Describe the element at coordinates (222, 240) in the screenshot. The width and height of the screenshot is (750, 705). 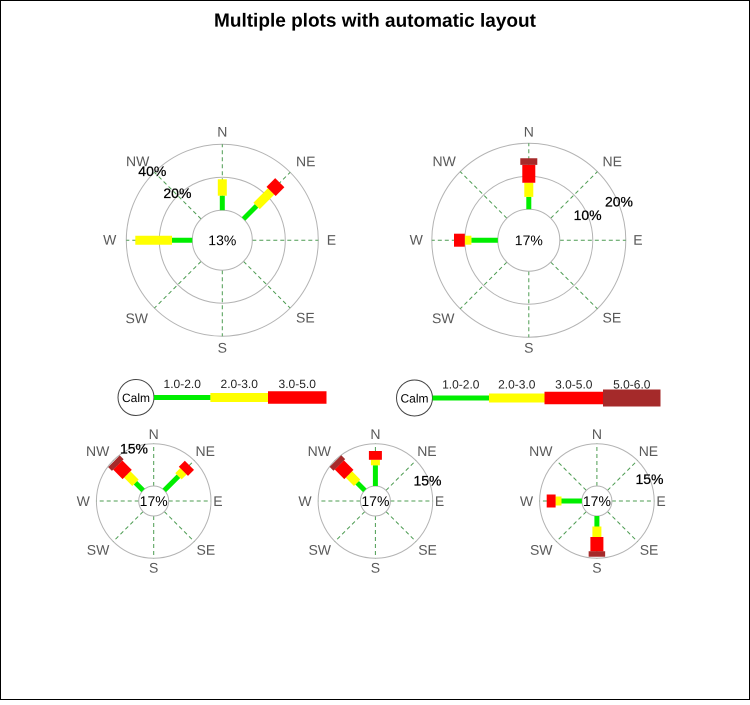
I see `svg-text: 13%` at that location.